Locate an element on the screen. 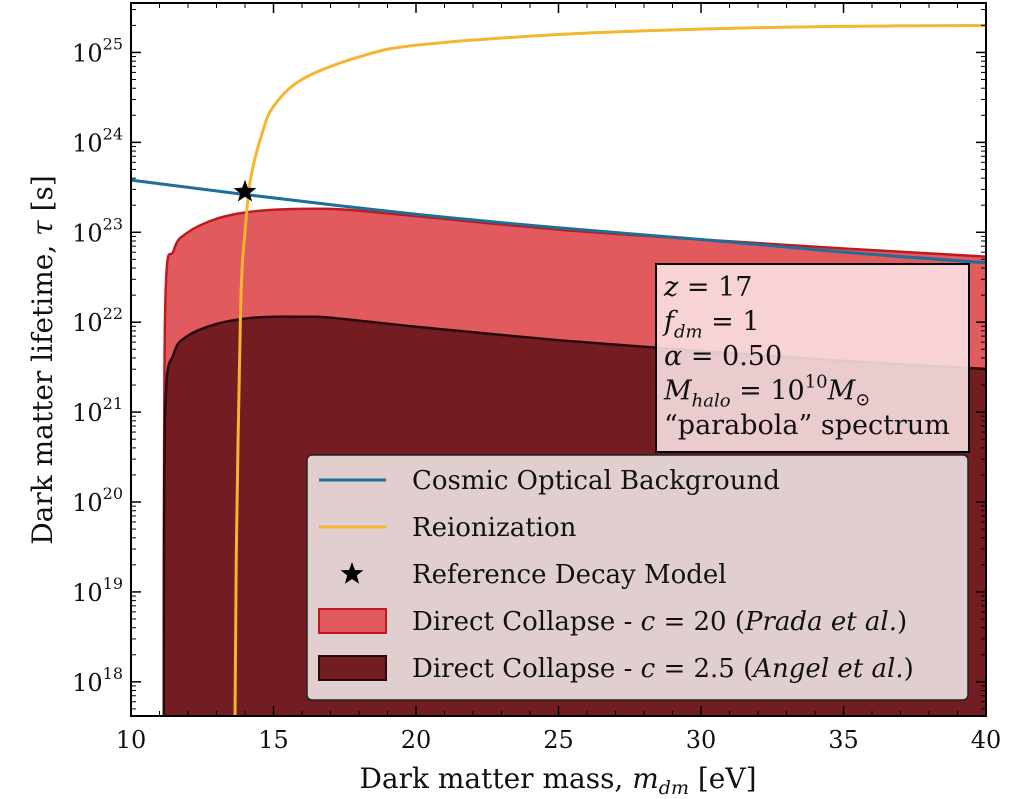 Image resolution: width=1023 pixels, height=799 pixels. legend-entry-4-swatch is located at coordinates (352, 668).